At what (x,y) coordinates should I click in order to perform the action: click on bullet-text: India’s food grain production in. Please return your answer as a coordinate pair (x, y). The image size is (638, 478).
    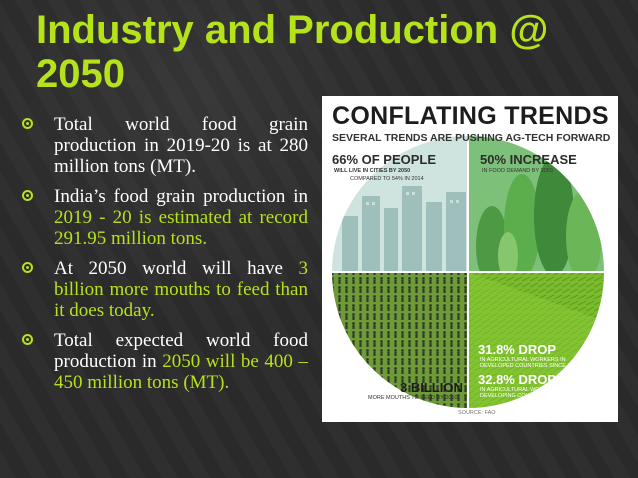
    Looking at the image, I should click on (181, 196).